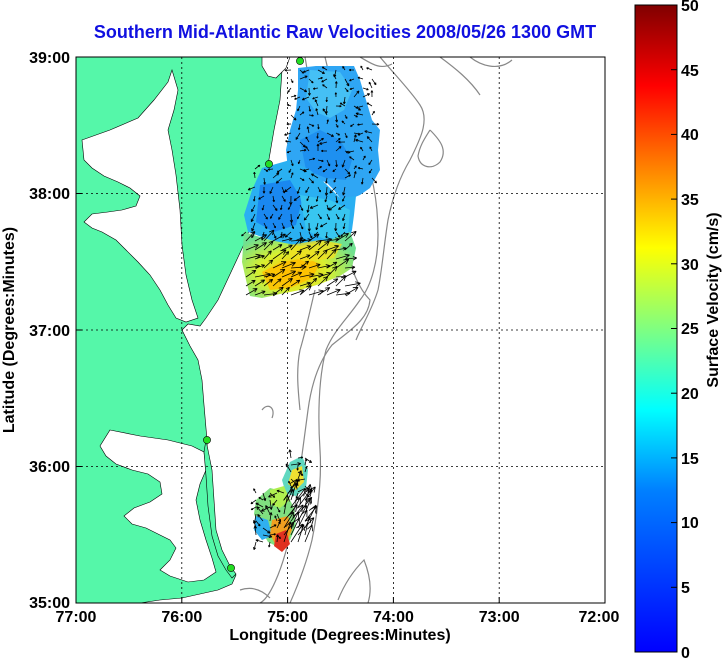 This screenshot has height=659, width=724. Describe the element at coordinates (76, 617) in the screenshot. I see `x-tick-label: 77:00` at that location.